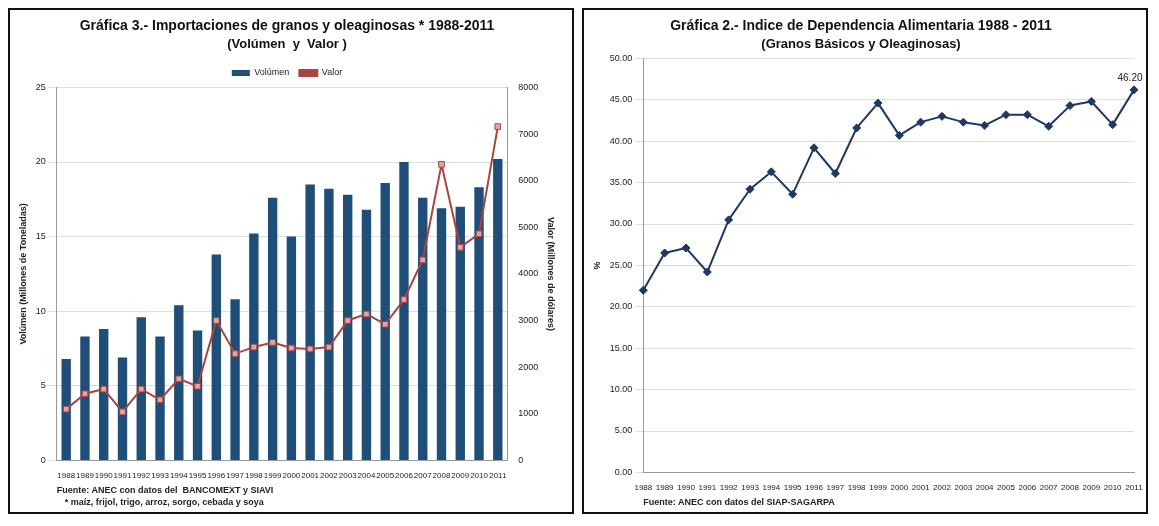  Describe the element at coordinates (521, 459) in the screenshot. I see `y2-tick-label: 0` at that location.